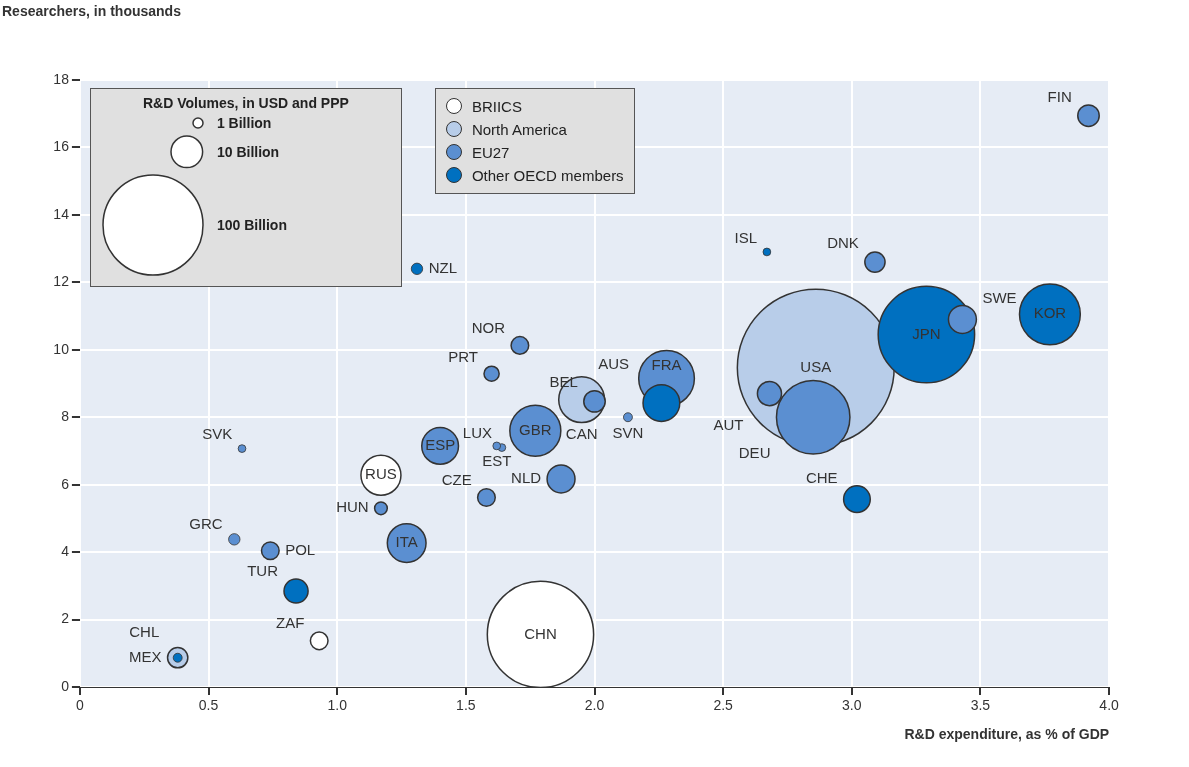 The image size is (1189, 767). What do you see at coordinates (723, 705) in the screenshot?
I see `x-tick-label: 2.5` at bounding box center [723, 705].